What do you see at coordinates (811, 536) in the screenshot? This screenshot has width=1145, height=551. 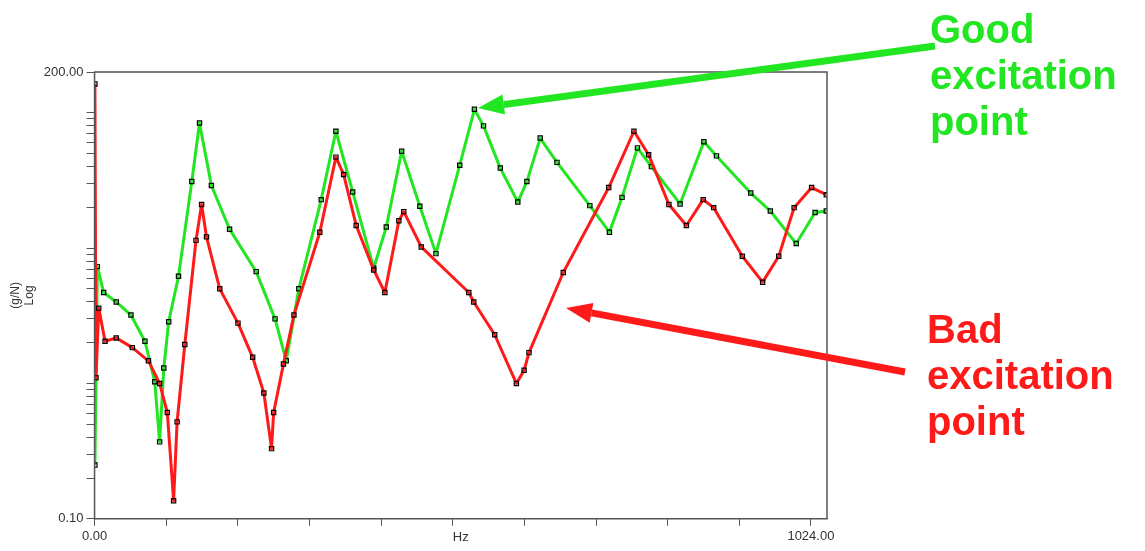 I see `x-tick-label: 1024.00` at bounding box center [811, 536].